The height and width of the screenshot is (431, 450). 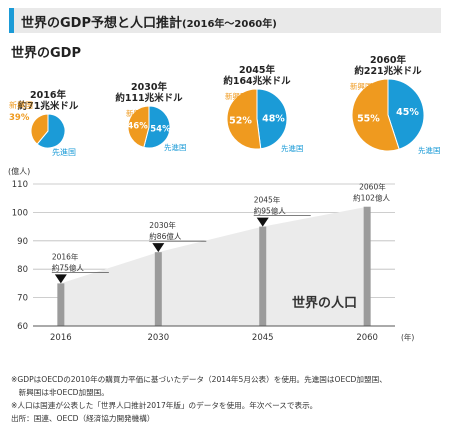 I want to click on pie-total-label: 約71兆米ドル, so click(x=48, y=106).